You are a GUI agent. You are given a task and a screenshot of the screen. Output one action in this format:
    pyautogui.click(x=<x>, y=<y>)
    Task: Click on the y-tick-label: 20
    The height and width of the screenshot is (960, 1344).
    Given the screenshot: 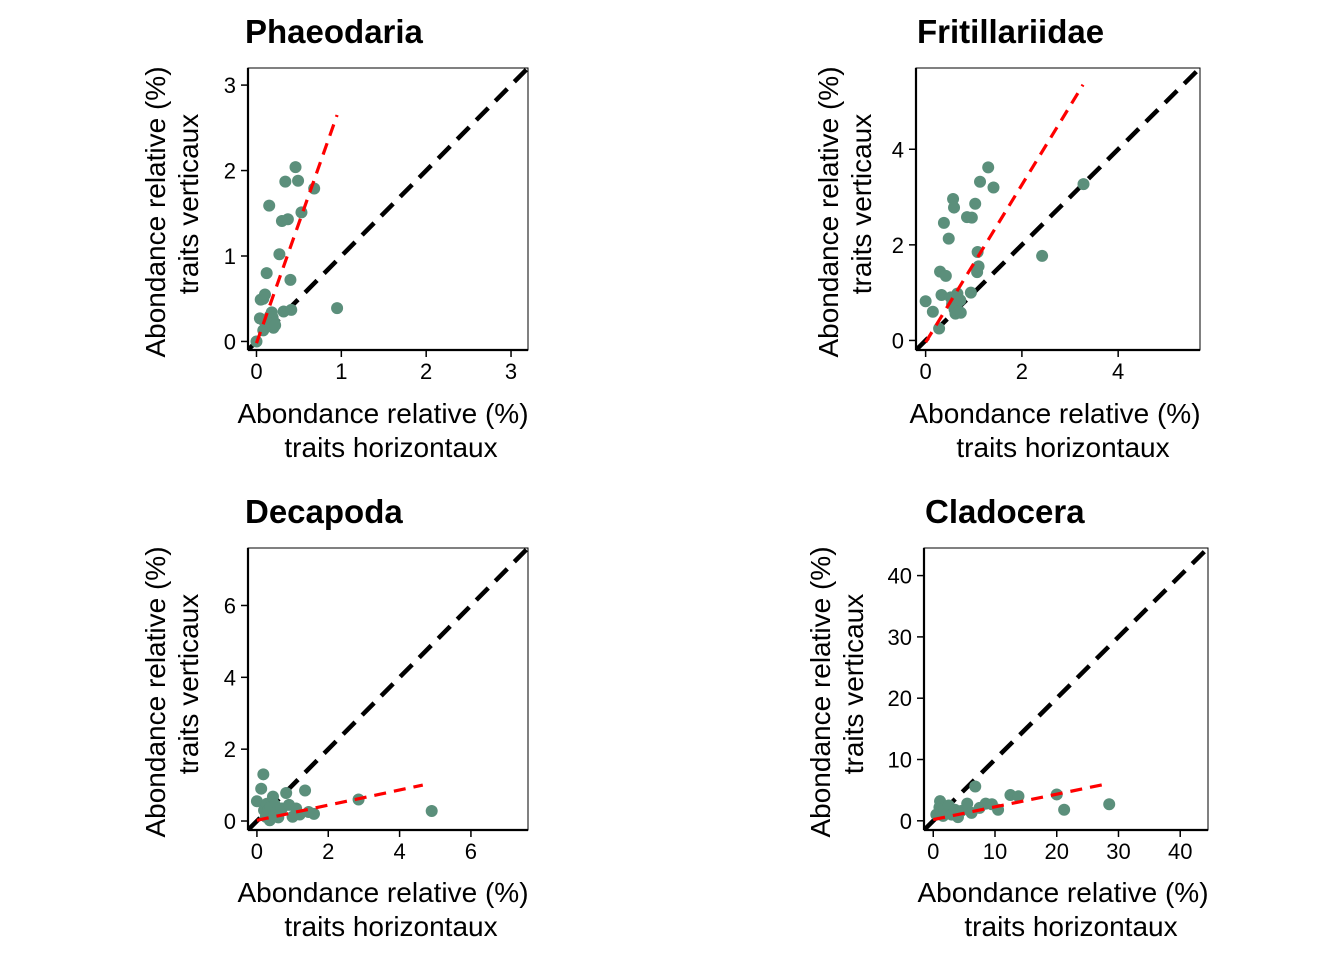 What is the action you would take?
    pyautogui.click(x=900, y=698)
    